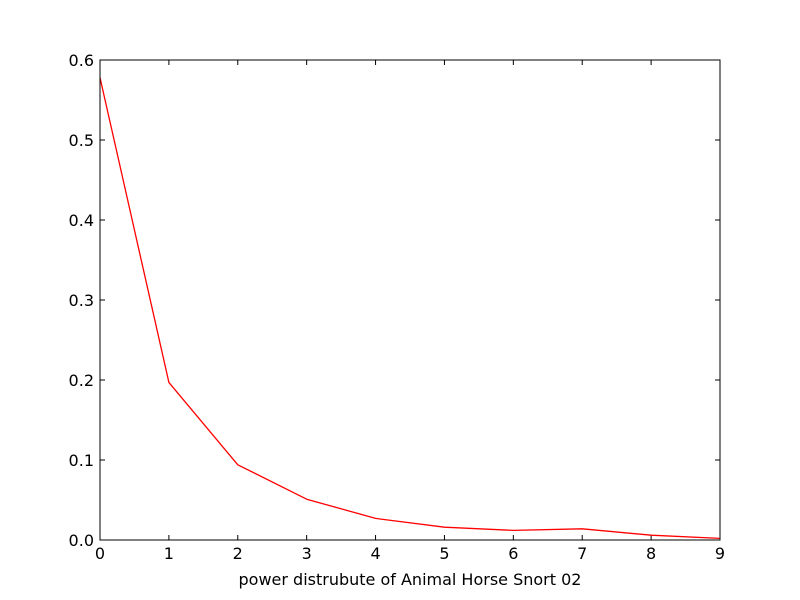 The width and height of the screenshot is (800, 600). What do you see at coordinates (81, 140) in the screenshot?
I see `y-tick-label: 0.5` at bounding box center [81, 140].